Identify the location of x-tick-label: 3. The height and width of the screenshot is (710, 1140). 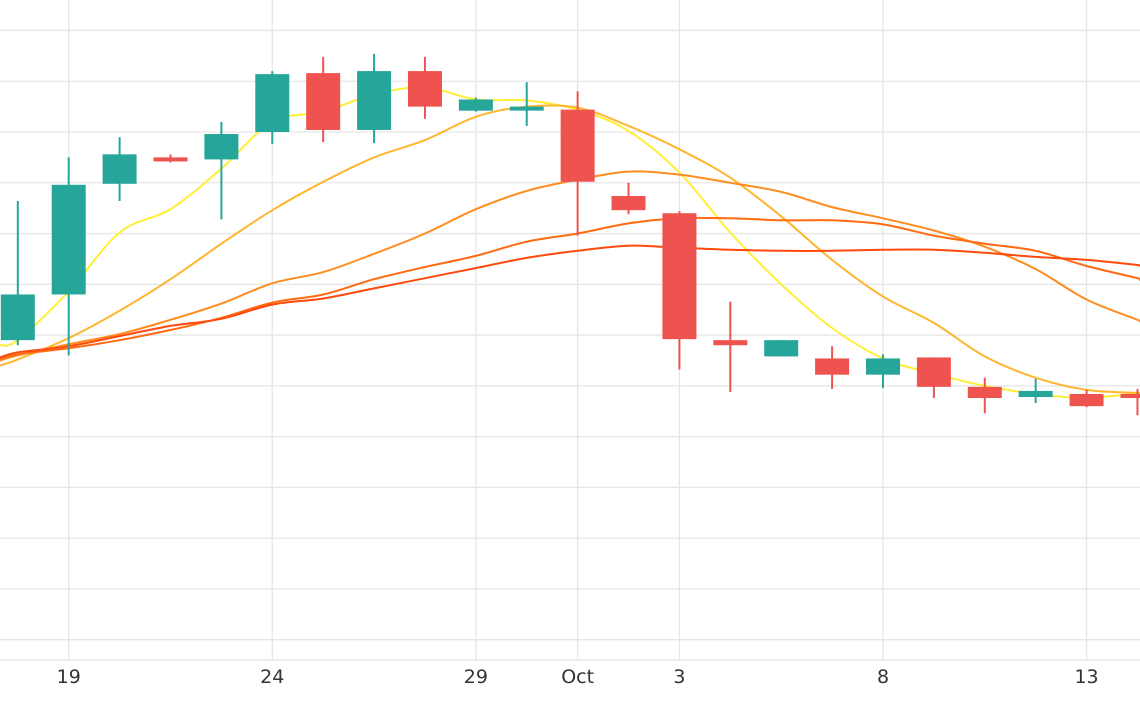
(679, 677).